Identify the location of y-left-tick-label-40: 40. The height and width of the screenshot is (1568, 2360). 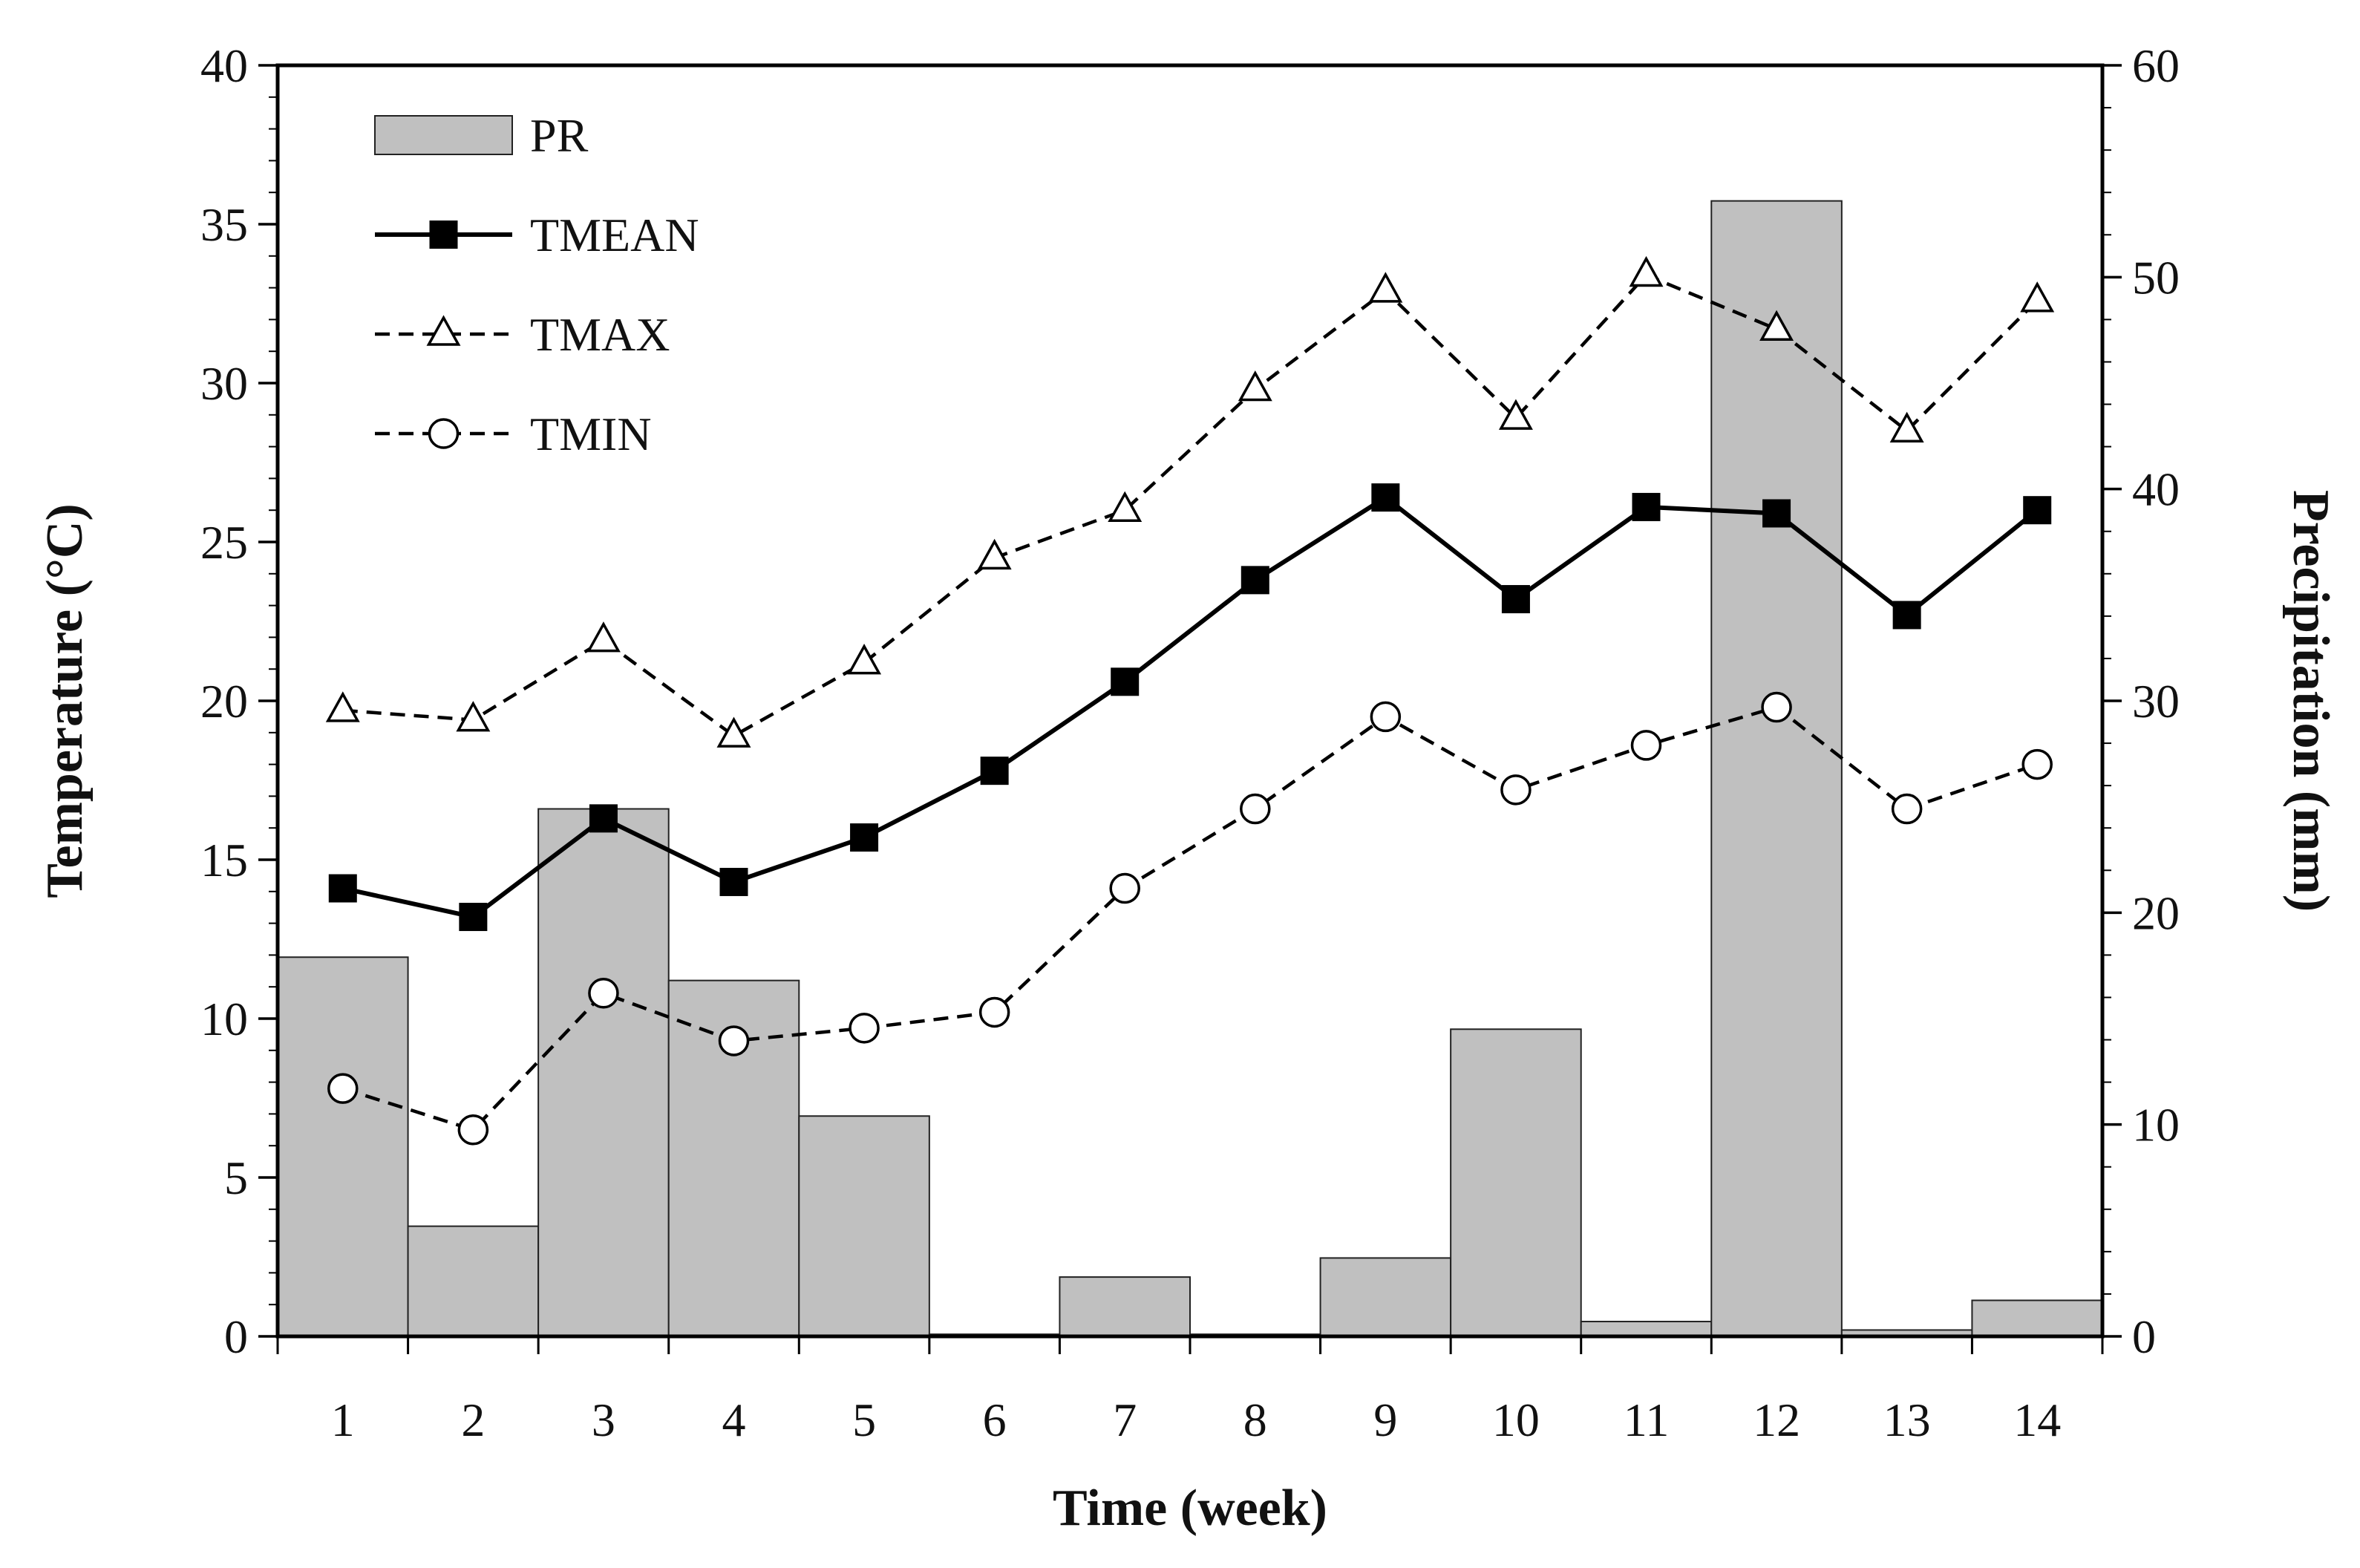
(224, 65).